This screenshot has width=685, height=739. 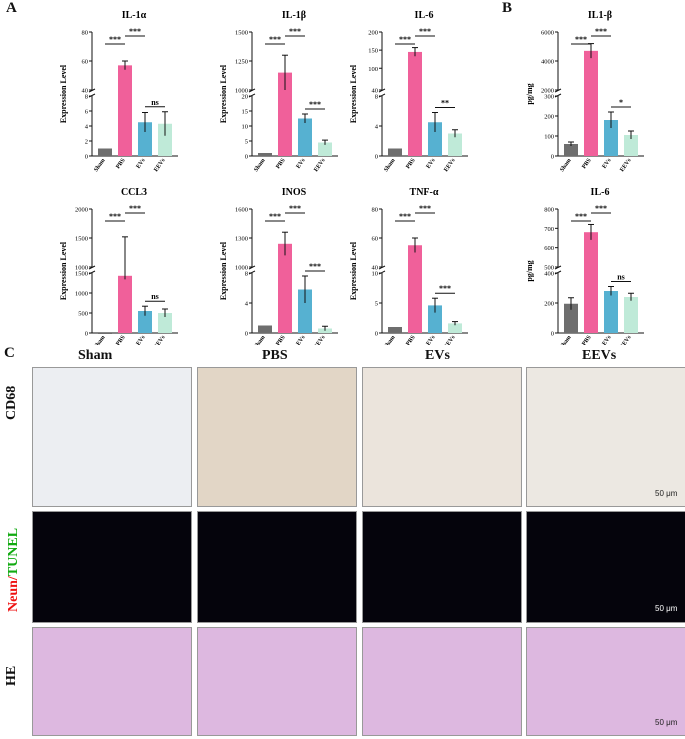 What do you see at coordinates (666, 722) in the screenshot?
I see `scale-bar-he: 50 μm` at bounding box center [666, 722].